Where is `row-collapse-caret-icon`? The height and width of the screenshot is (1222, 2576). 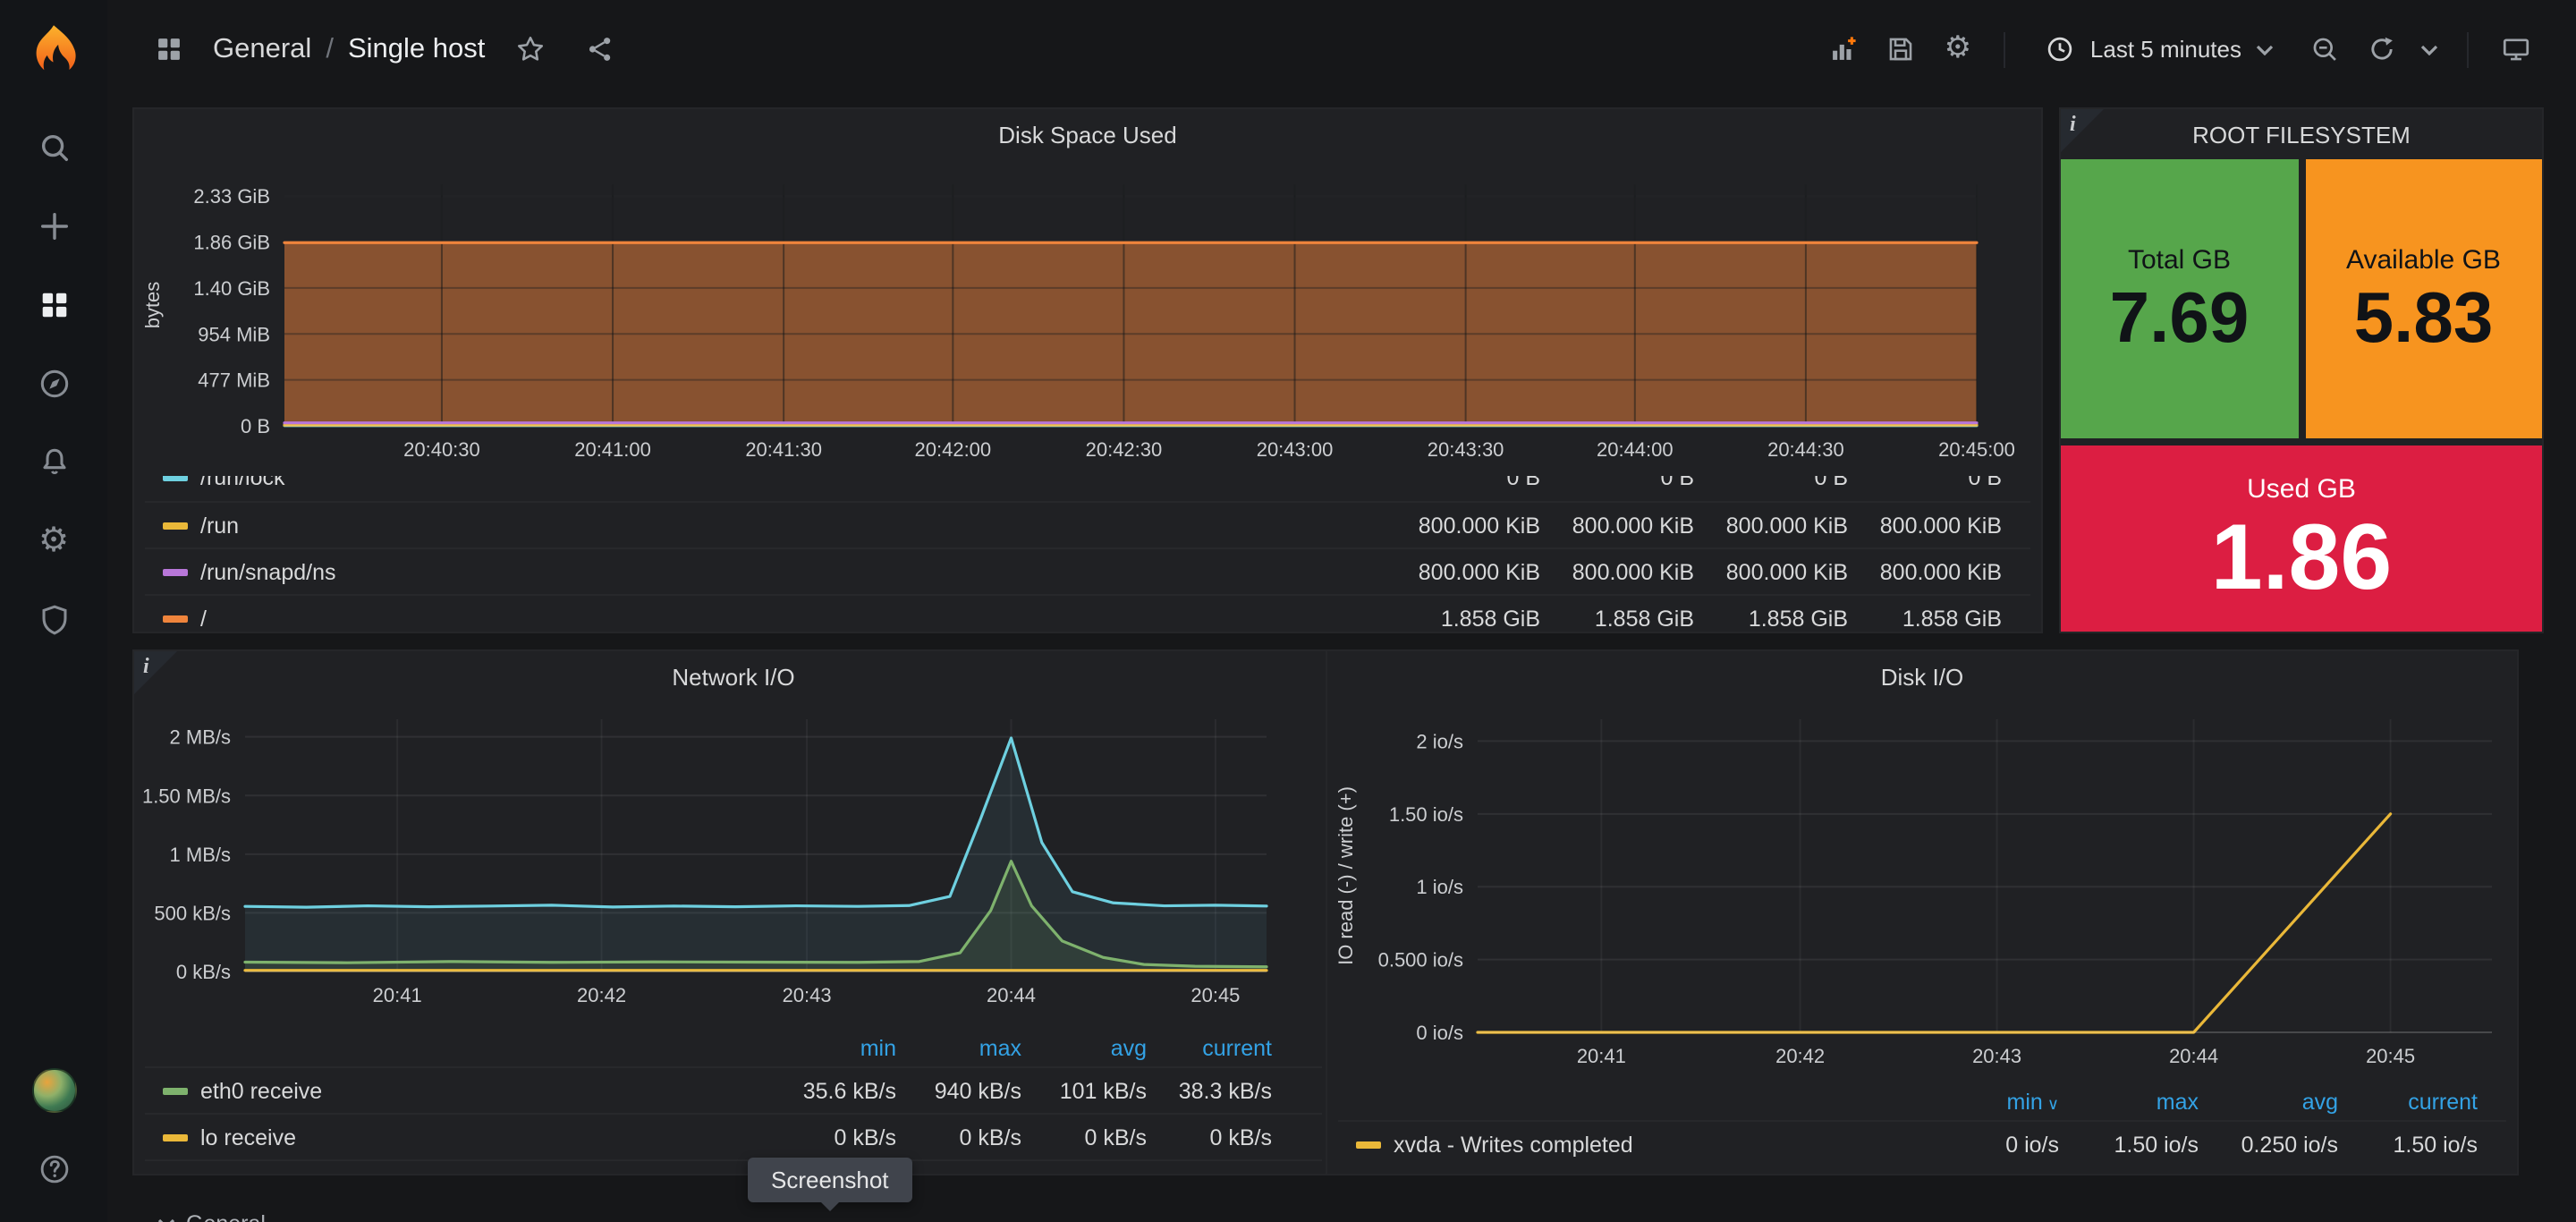
row-collapse-caret-icon is located at coordinates (166, 1220).